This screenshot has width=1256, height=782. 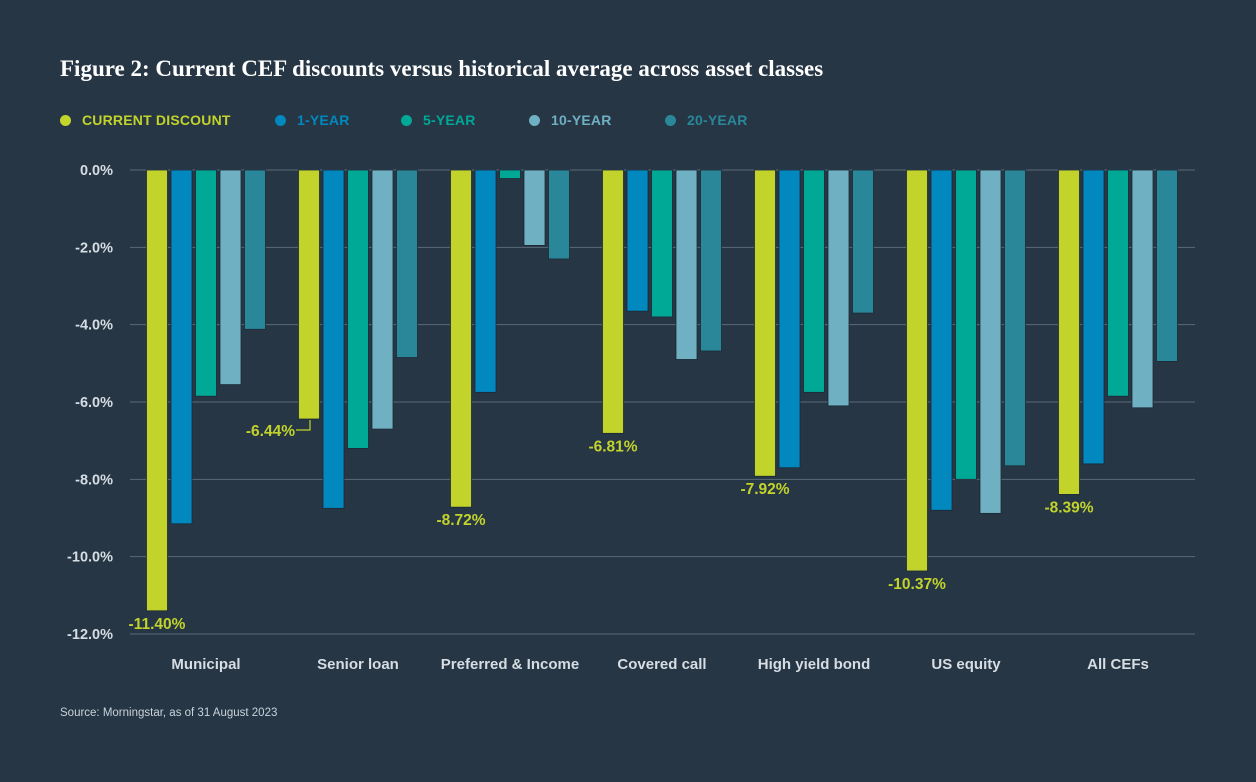 I want to click on x-tick-label: High yield bond, so click(x=814, y=664).